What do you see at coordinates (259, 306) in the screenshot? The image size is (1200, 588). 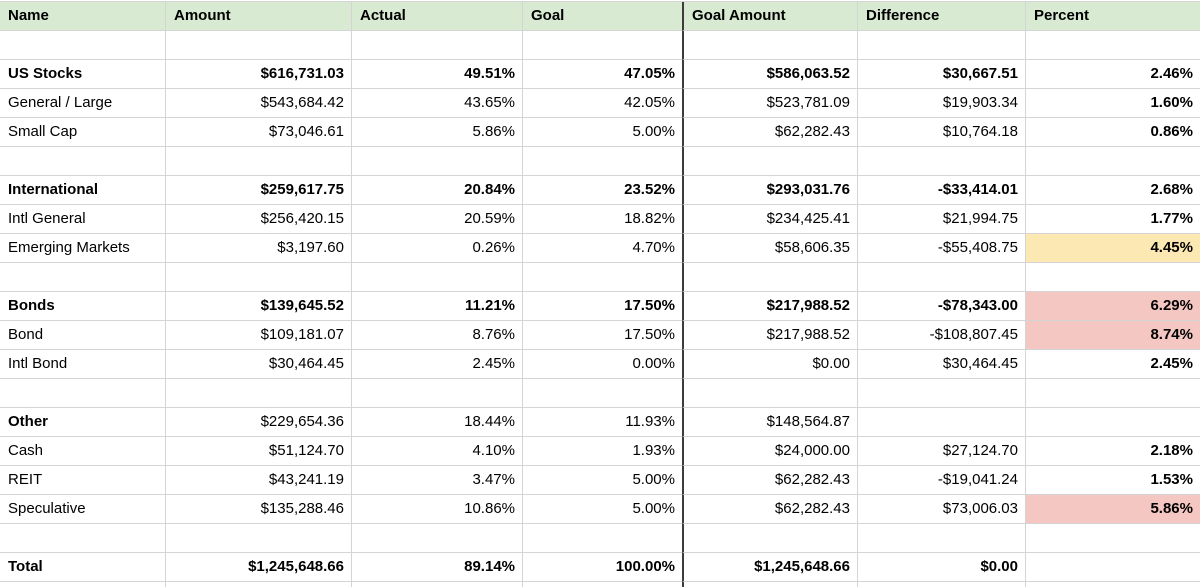 I see `cell: $139,645.52` at bounding box center [259, 306].